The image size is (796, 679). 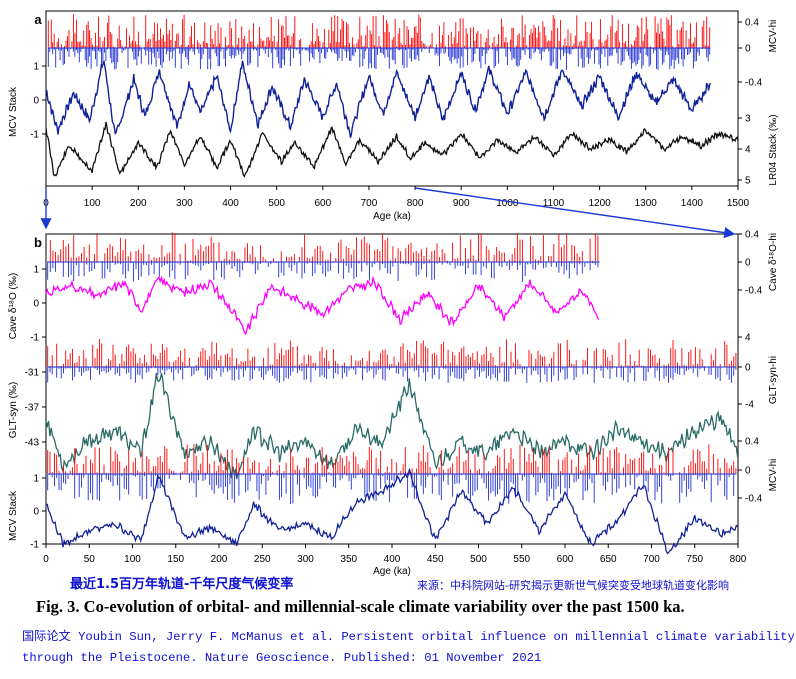 What do you see at coordinates (748, 150) in the screenshot?
I see `lr04-axis-tick-label: 4` at bounding box center [748, 150].